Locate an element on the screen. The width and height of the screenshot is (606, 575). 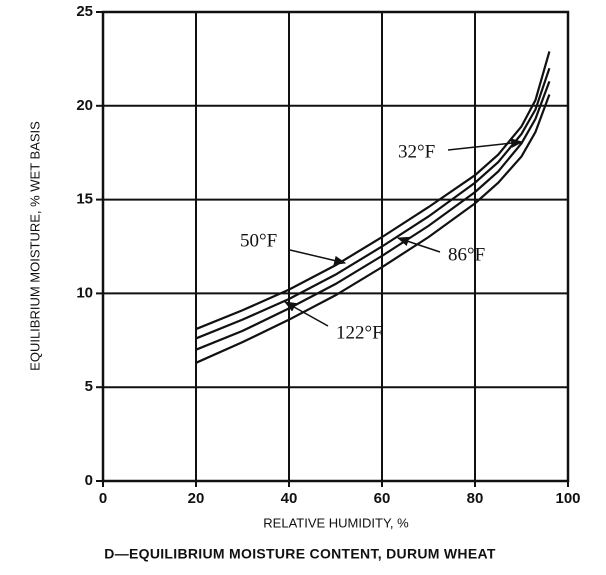
x-axis-label: RELATIVE HUMIDITY, % is located at coordinates (336, 522).